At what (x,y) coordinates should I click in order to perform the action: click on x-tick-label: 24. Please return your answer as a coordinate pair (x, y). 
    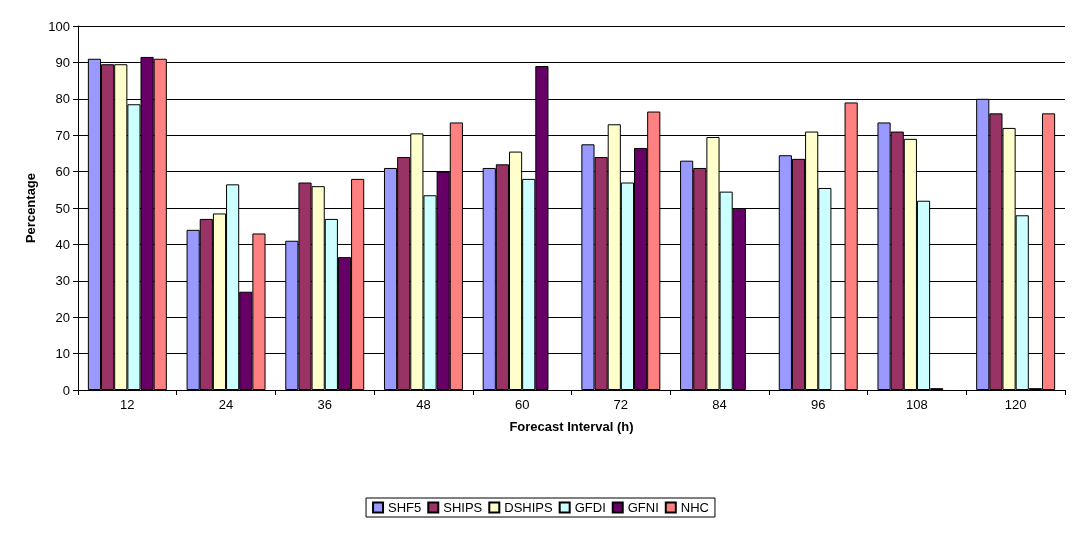
    Looking at the image, I should click on (226, 404).